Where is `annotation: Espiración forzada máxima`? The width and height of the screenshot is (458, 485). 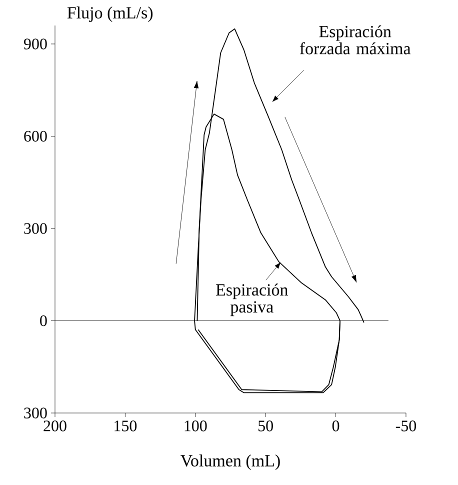
annotation: Espiración forzada máxima is located at coordinates (355, 39).